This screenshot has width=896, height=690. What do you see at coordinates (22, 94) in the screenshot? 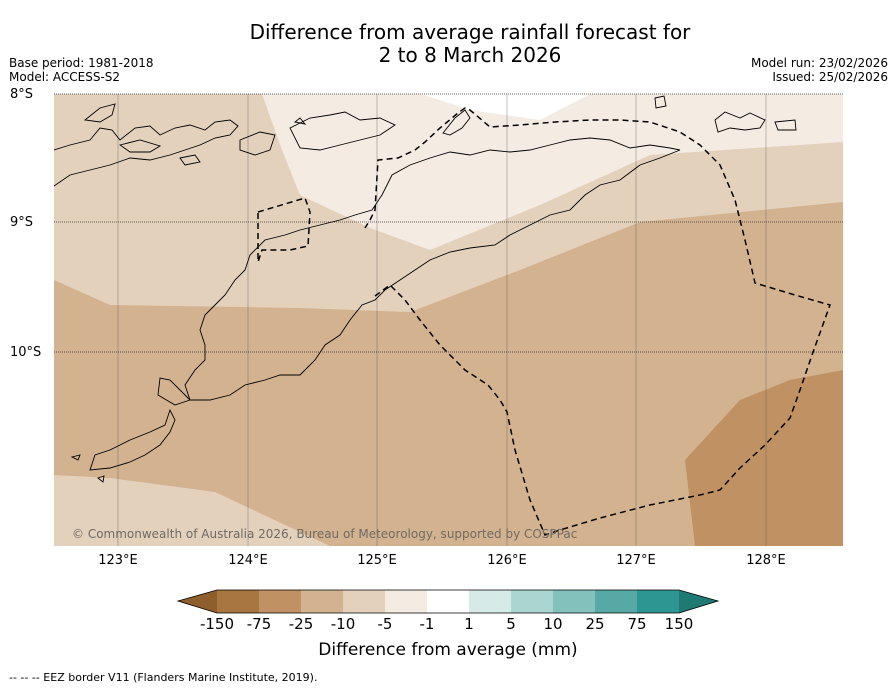
I see `lat-label-8s: 8°S` at bounding box center [22, 94].